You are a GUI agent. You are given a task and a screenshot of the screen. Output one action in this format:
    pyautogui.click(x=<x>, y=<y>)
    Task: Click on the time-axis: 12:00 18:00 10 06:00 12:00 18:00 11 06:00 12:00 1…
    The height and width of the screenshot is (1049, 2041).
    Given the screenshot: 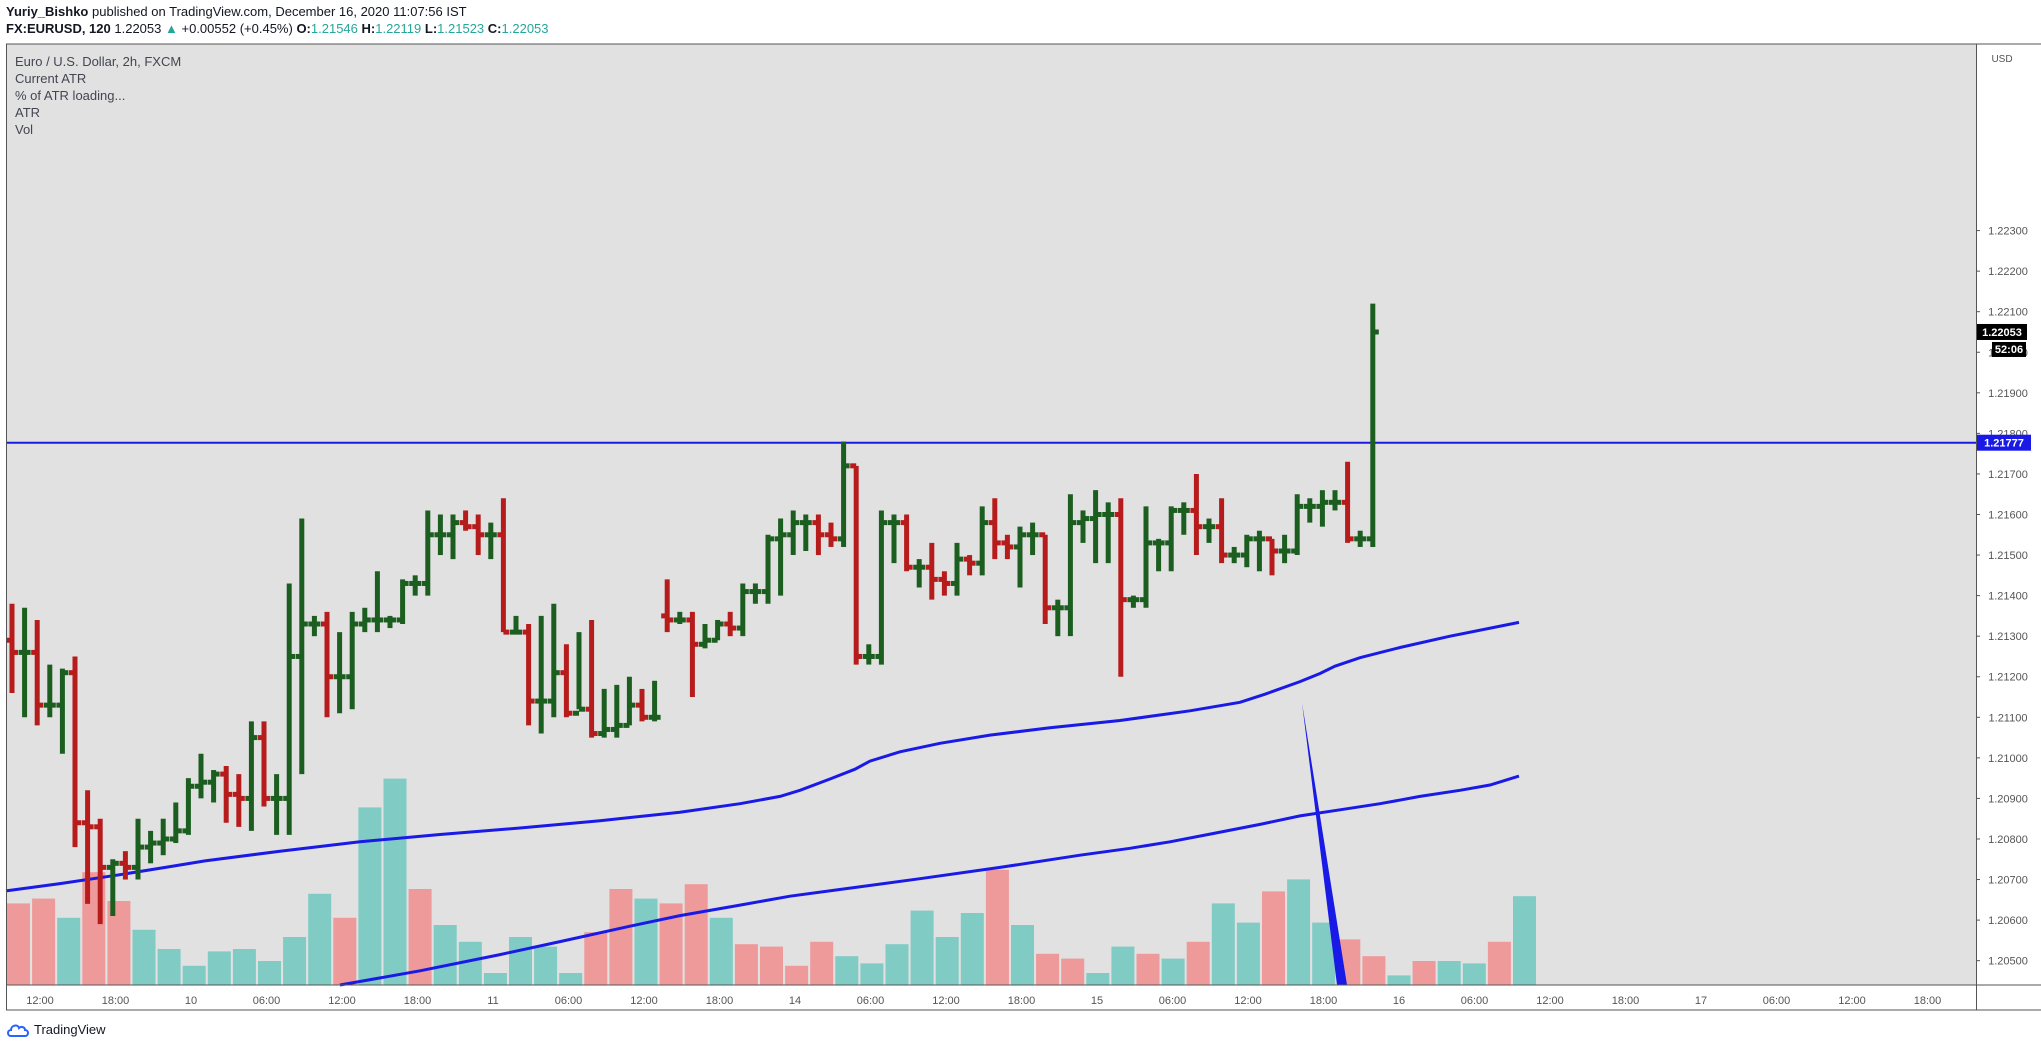 What is the action you would take?
    pyautogui.click(x=983, y=1001)
    